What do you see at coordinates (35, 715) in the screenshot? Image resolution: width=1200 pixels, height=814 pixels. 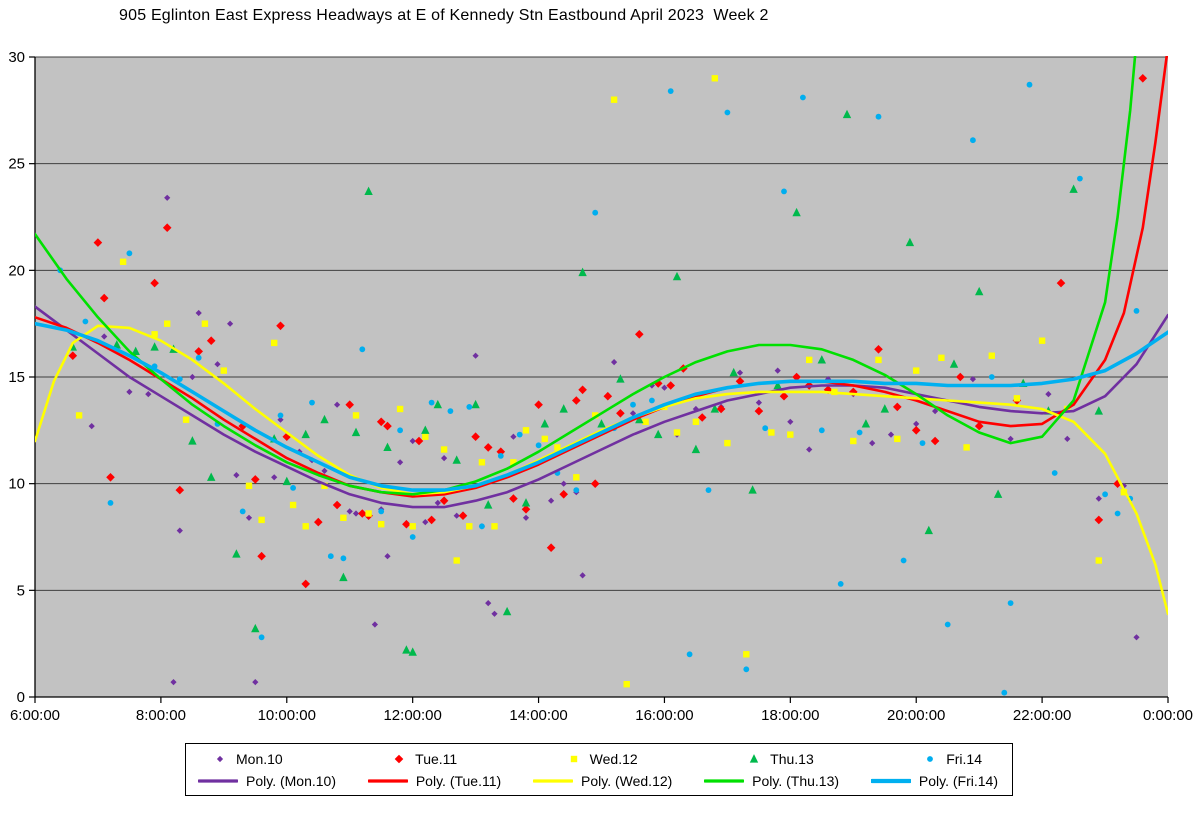 I see `x-tick-label: 6:00:00` at bounding box center [35, 715].